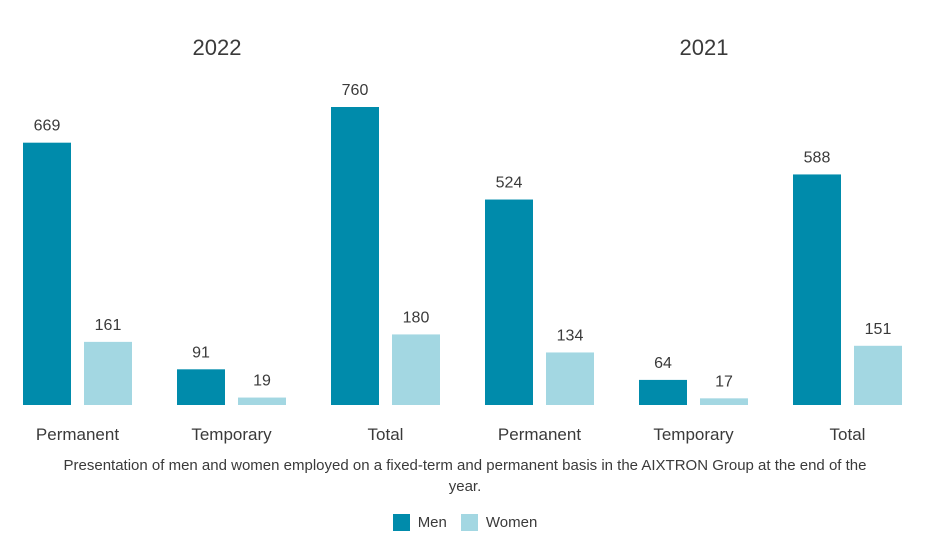  Describe the element at coordinates (108, 373) in the screenshot. I see `bar-women-2022-permanent` at that location.